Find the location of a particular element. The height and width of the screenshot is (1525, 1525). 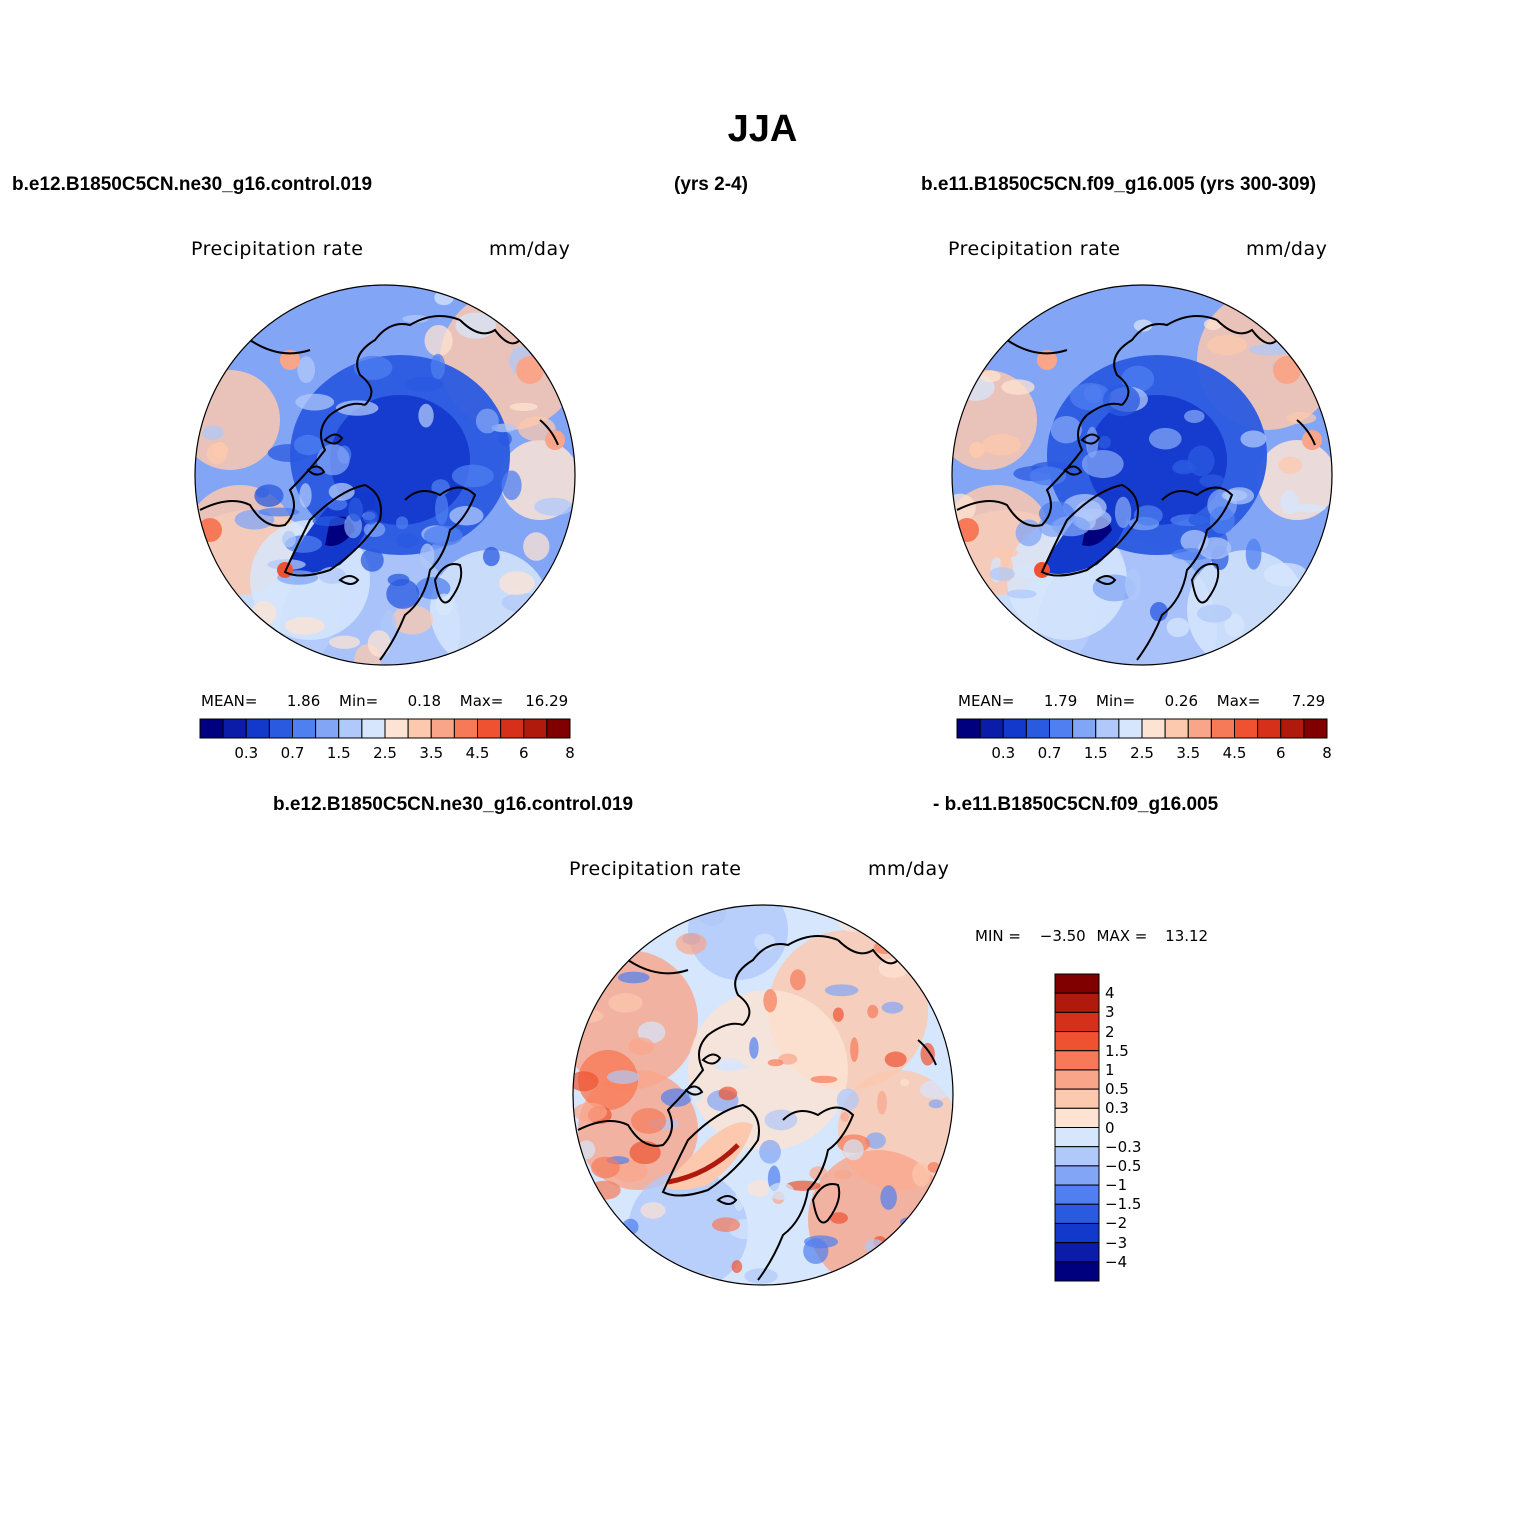

panel1-variable: Precipitation rate is located at coordinates (277, 249).